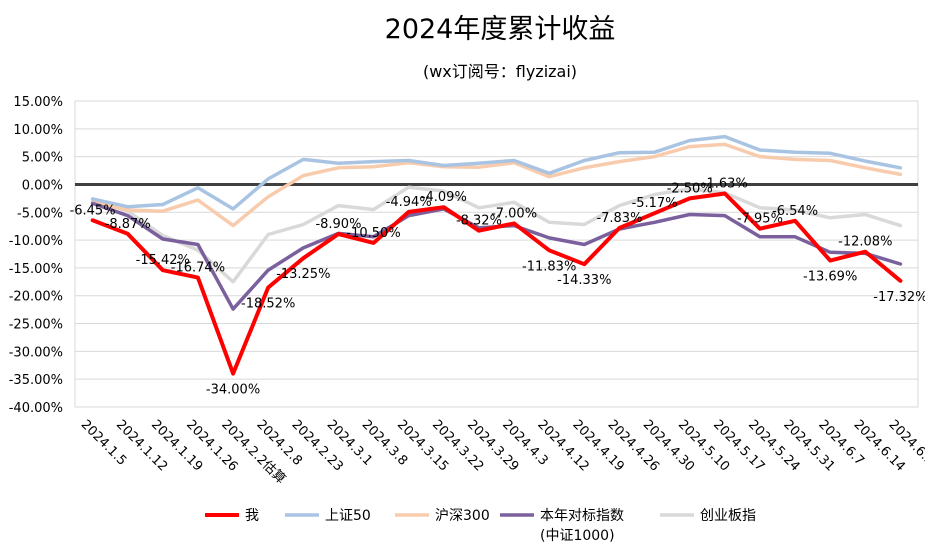  Describe the element at coordinates (865, 242) in the screenshot. I see `data-label: -12.08%` at that location.